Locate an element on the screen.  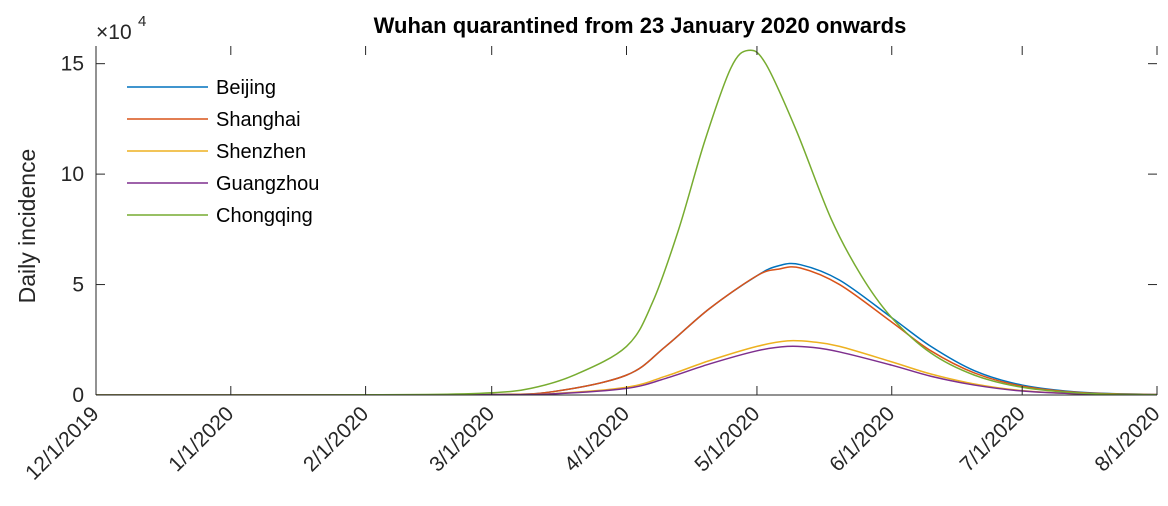
legend-item-chongqing: Chongqing is located at coordinates (220, 216).